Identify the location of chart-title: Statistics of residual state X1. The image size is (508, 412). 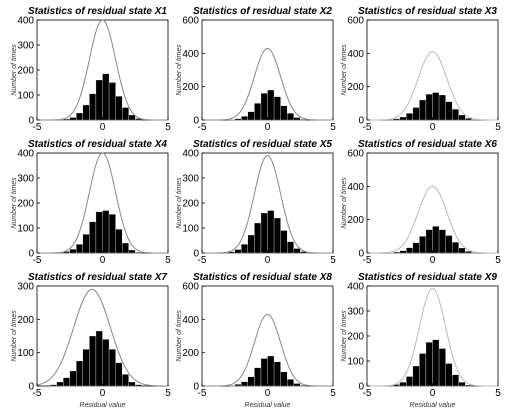
(97, 11).